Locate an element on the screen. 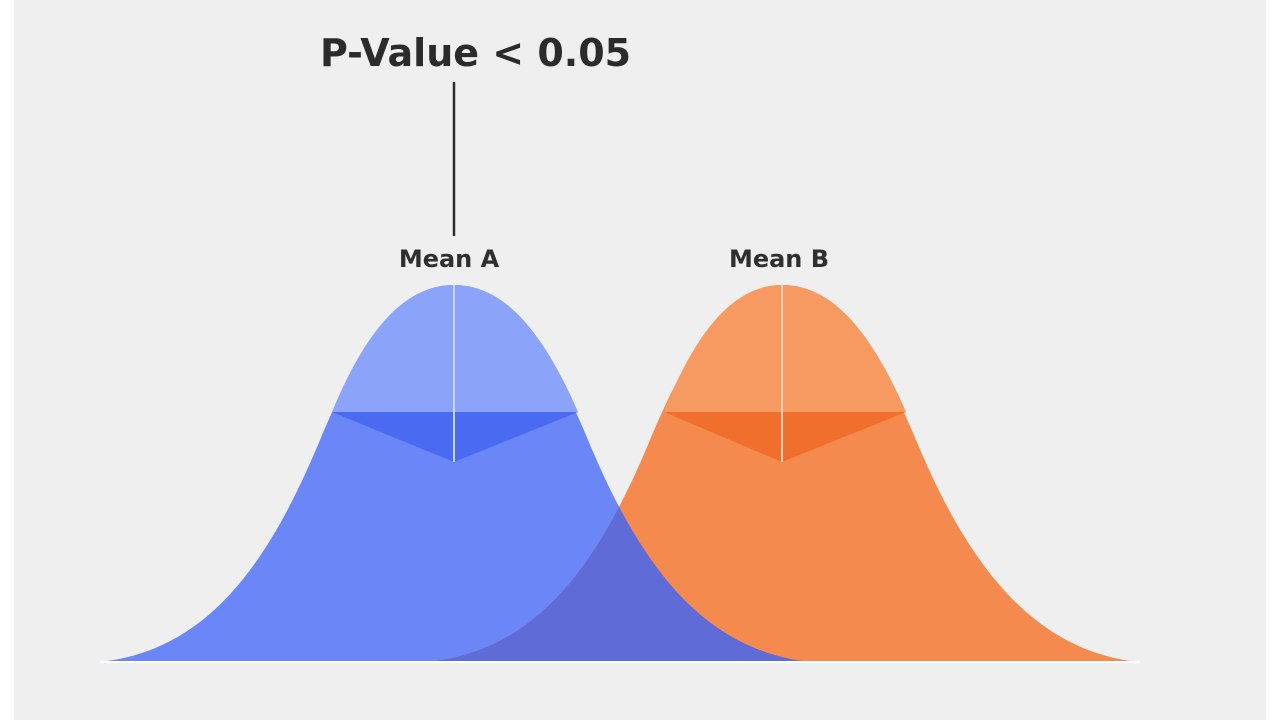 The width and height of the screenshot is (1280, 720). pvalue-title: P-Value < 0.05 is located at coordinates (476, 53).